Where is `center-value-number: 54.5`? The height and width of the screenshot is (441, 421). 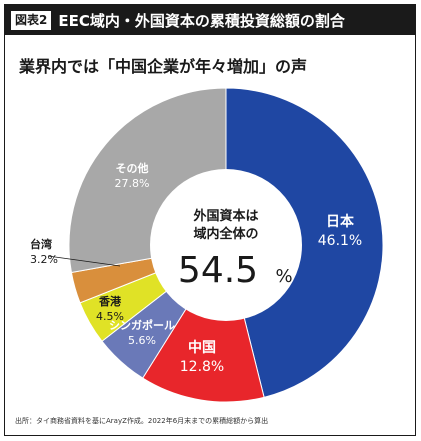
center-value-number: 54.5 is located at coordinates (218, 270).